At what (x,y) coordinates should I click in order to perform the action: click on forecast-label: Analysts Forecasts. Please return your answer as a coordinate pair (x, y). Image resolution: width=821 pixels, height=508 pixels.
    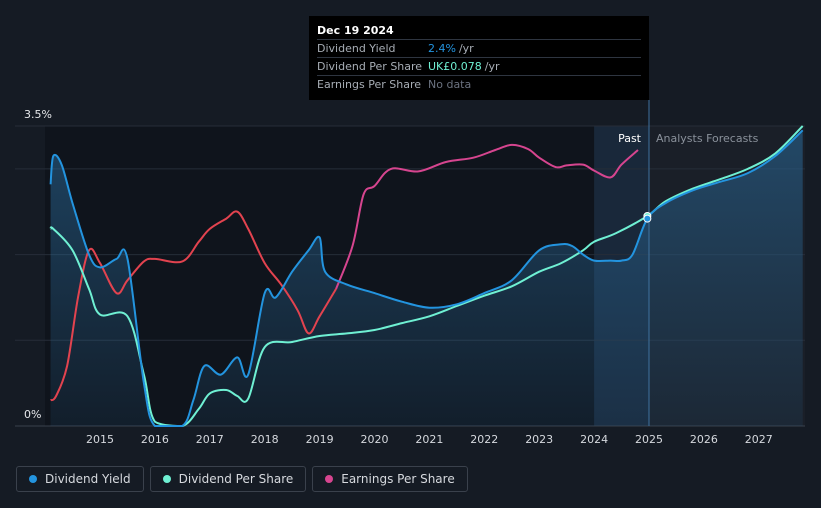
    Looking at the image, I should click on (707, 138).